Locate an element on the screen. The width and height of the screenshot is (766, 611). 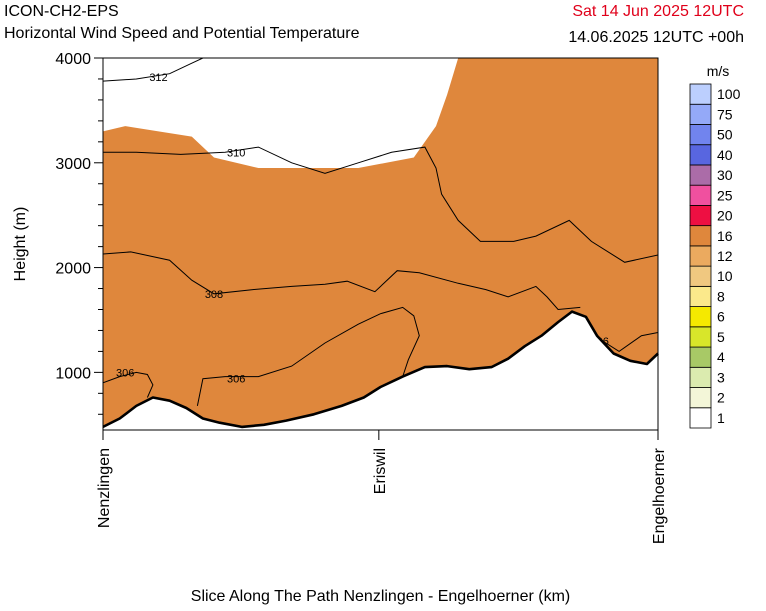
colorbar-label: 100 is located at coordinates (729, 94).